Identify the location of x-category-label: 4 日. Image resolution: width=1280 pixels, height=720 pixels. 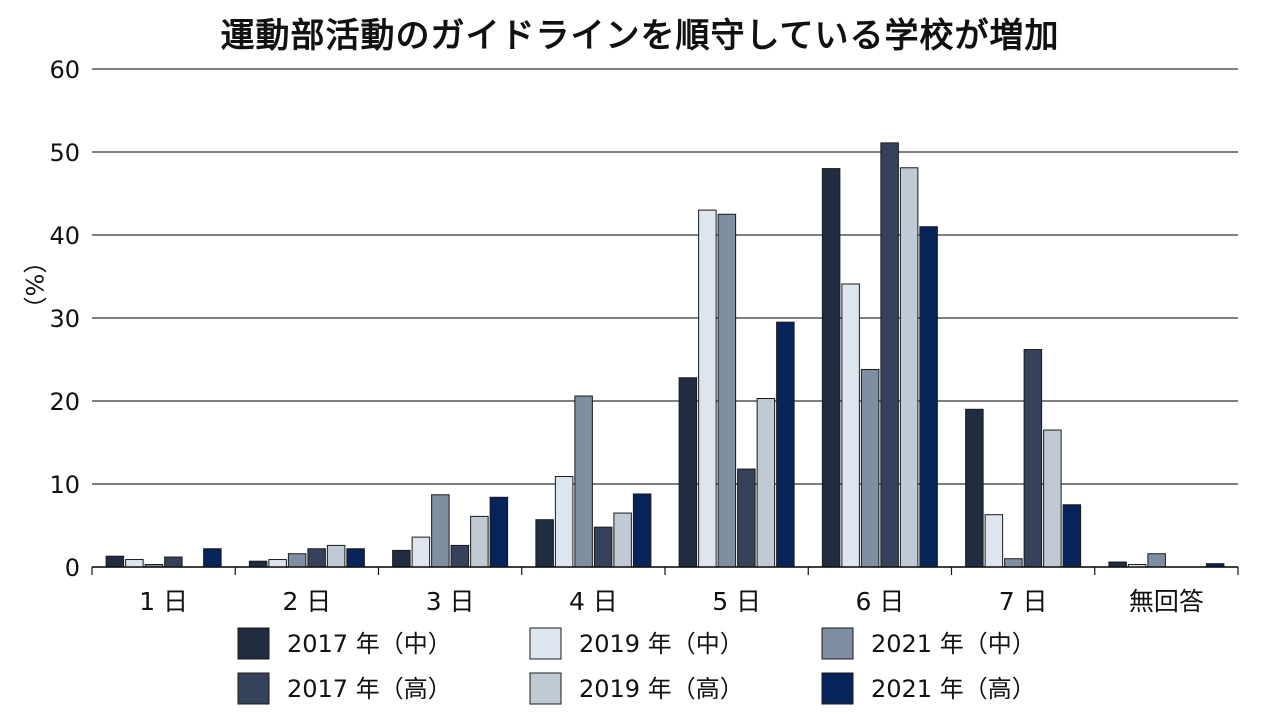
(593, 601).